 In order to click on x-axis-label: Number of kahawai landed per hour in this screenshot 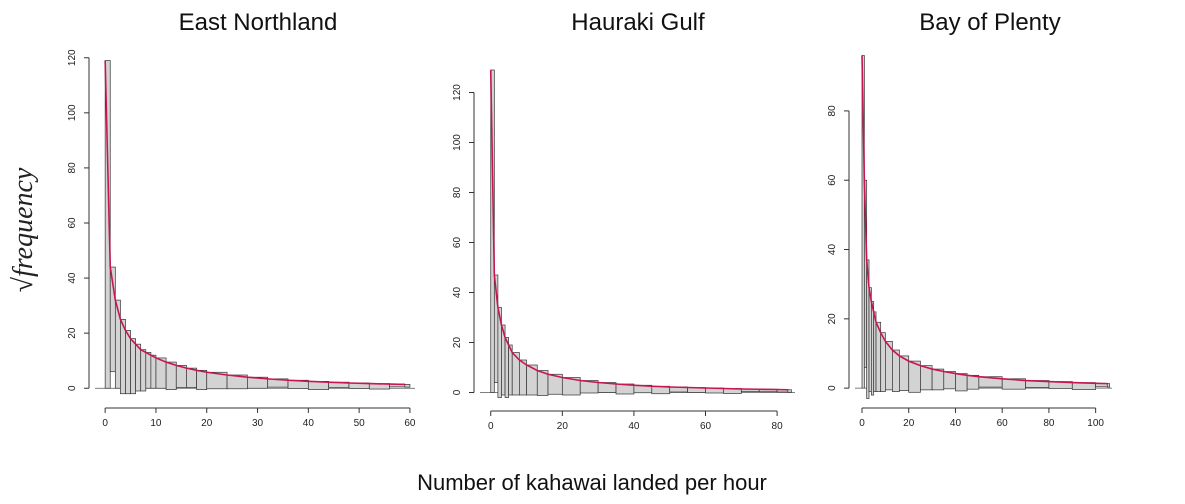, I will do `click(592, 482)`.